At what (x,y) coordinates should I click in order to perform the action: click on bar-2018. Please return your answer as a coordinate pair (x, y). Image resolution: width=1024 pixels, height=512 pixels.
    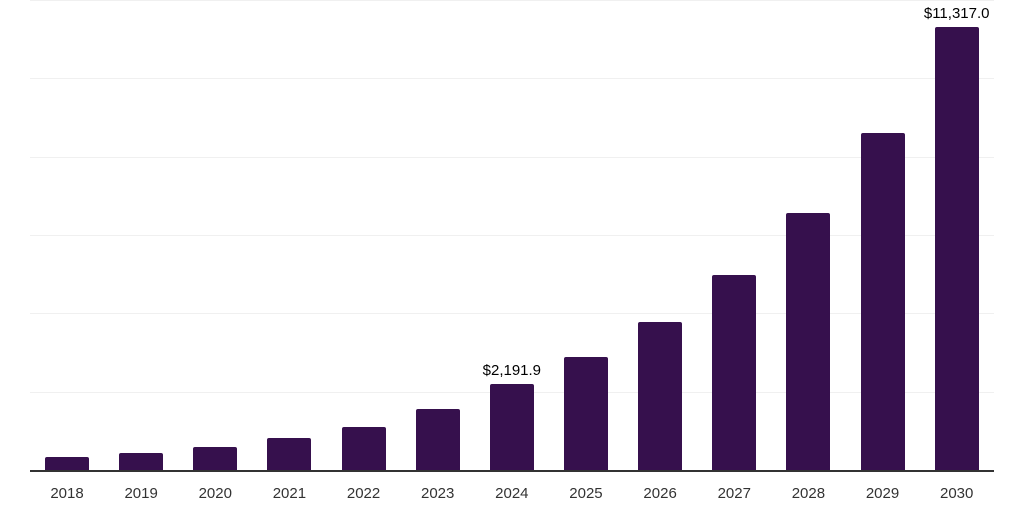
    Looking at the image, I should click on (67, 463).